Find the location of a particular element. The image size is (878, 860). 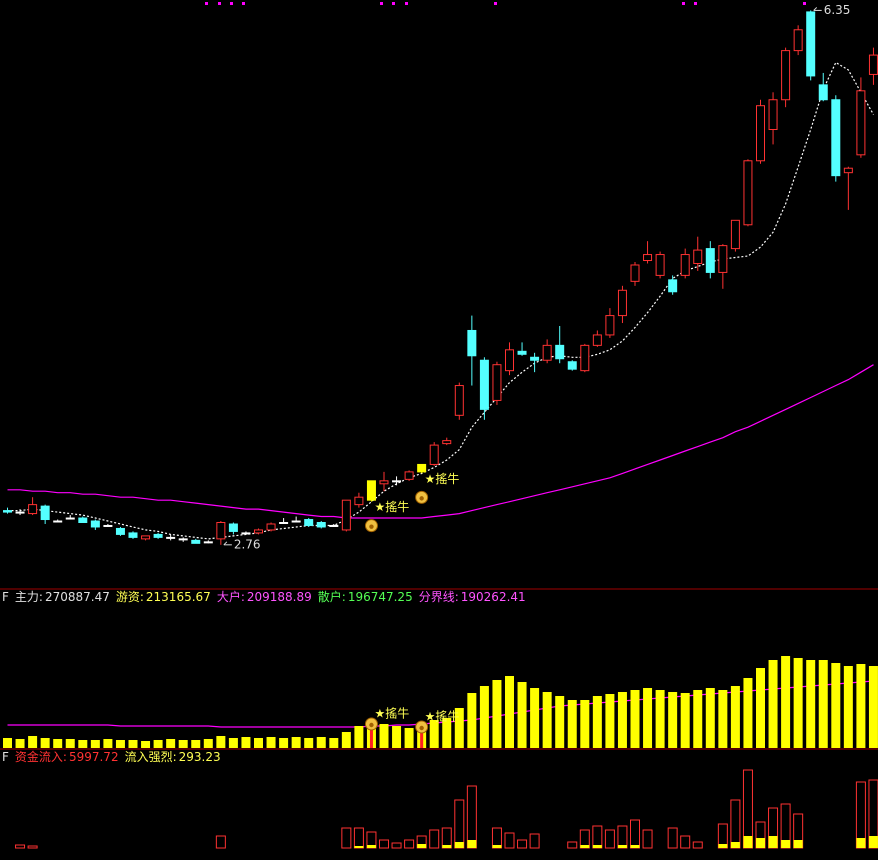

header-name: 流入强烈: is located at coordinates (151, 757).